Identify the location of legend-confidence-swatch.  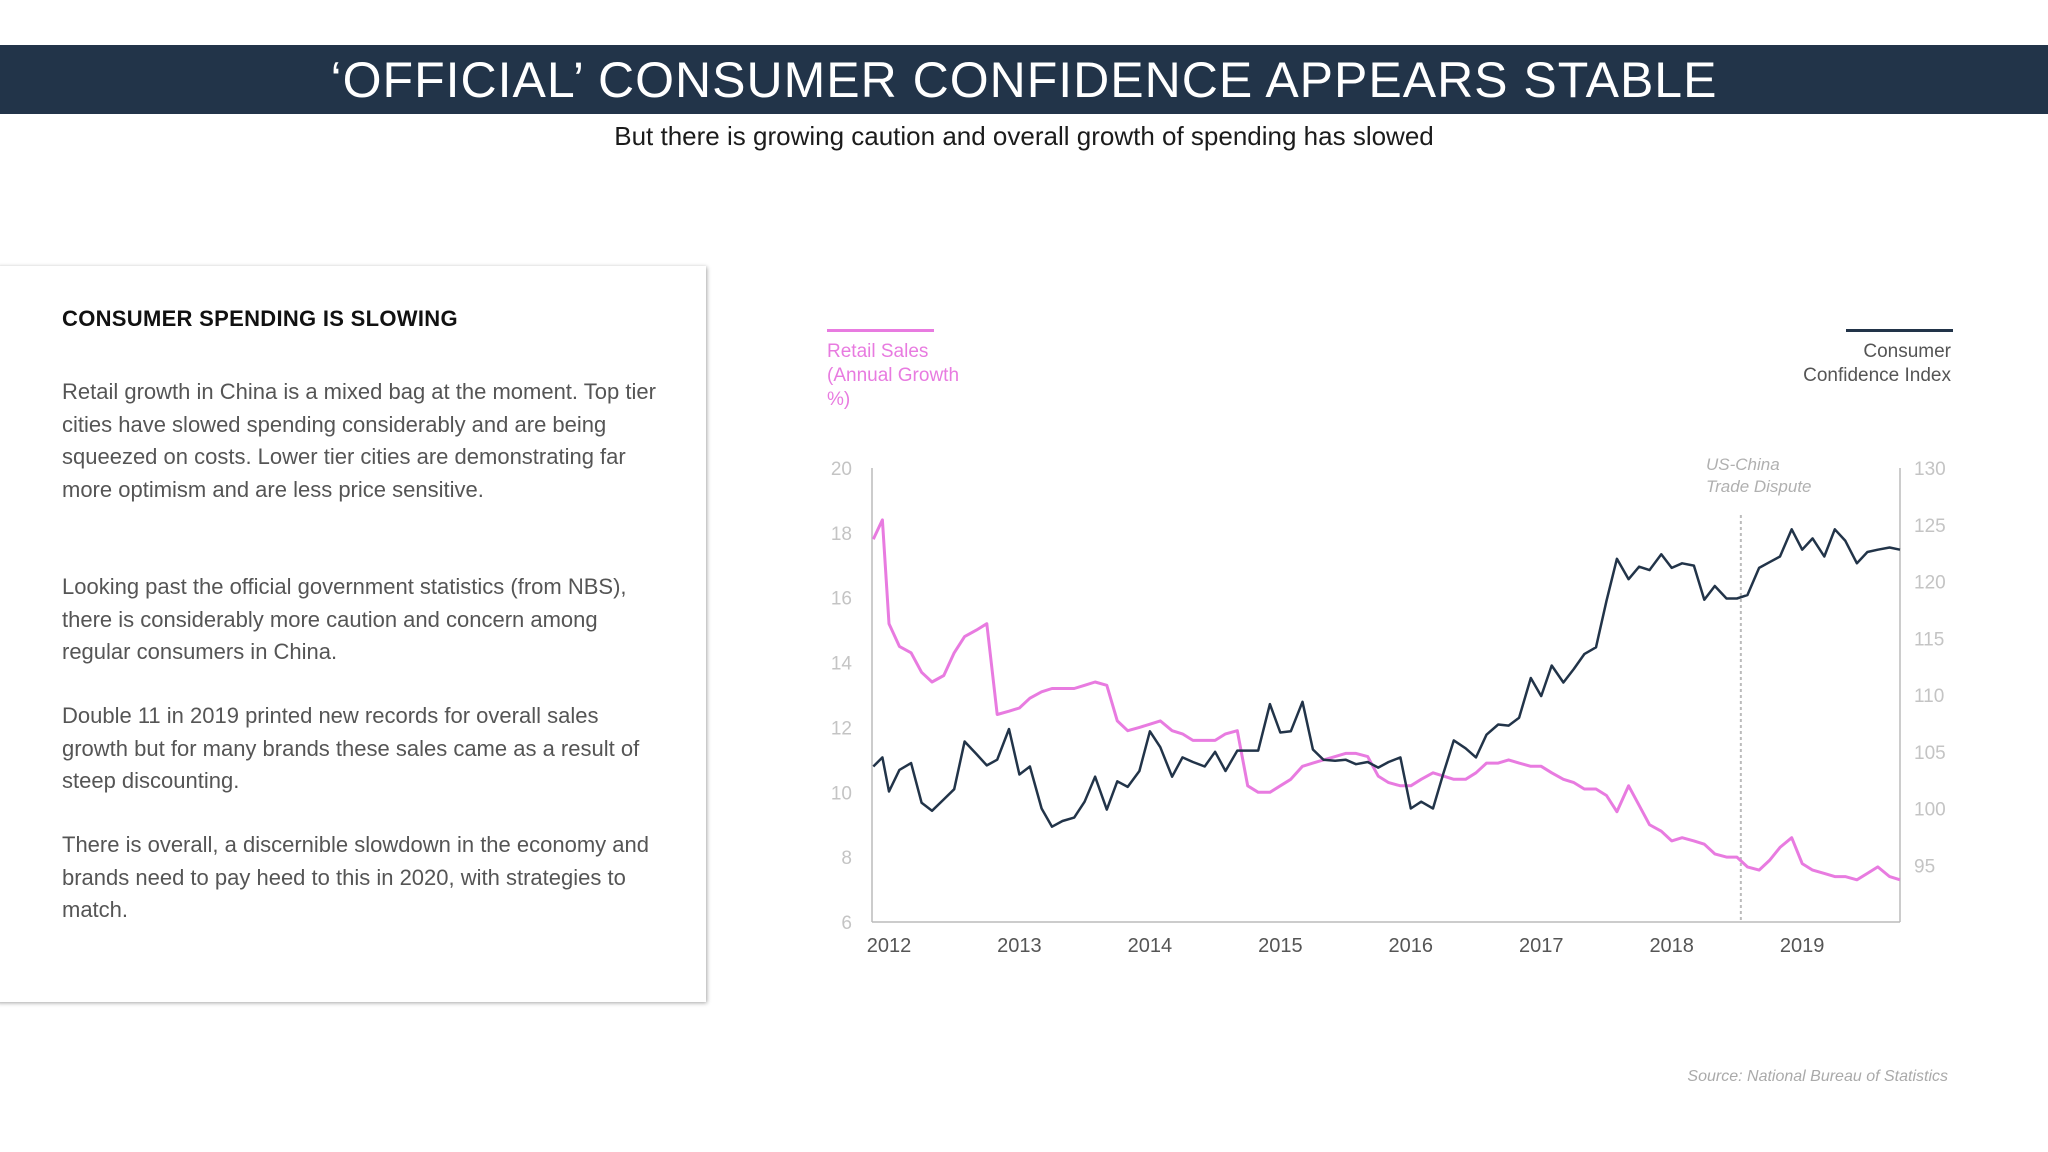
(1899, 330).